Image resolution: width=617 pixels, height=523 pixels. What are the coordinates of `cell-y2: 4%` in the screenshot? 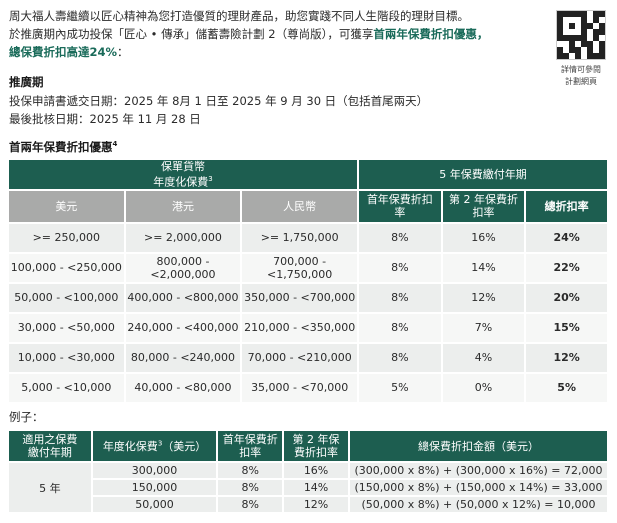 It's located at (483, 357).